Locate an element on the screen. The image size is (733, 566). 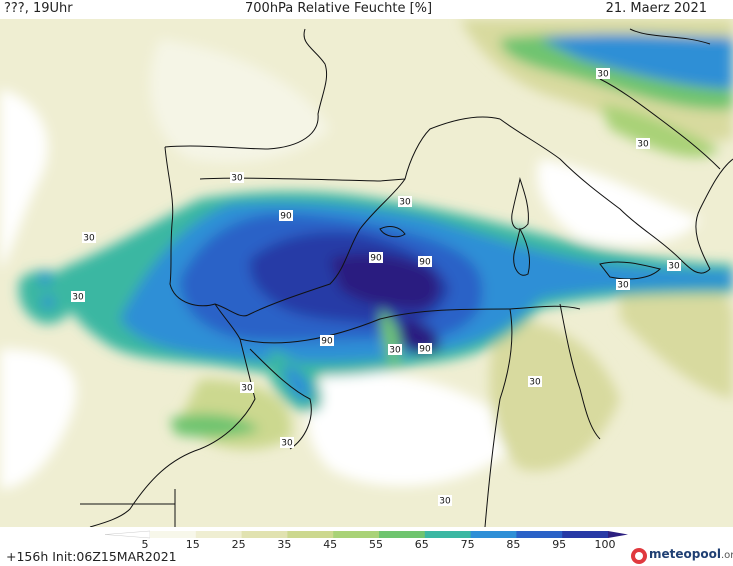
meteopool-logo-icon is located at coordinates (639, 556).